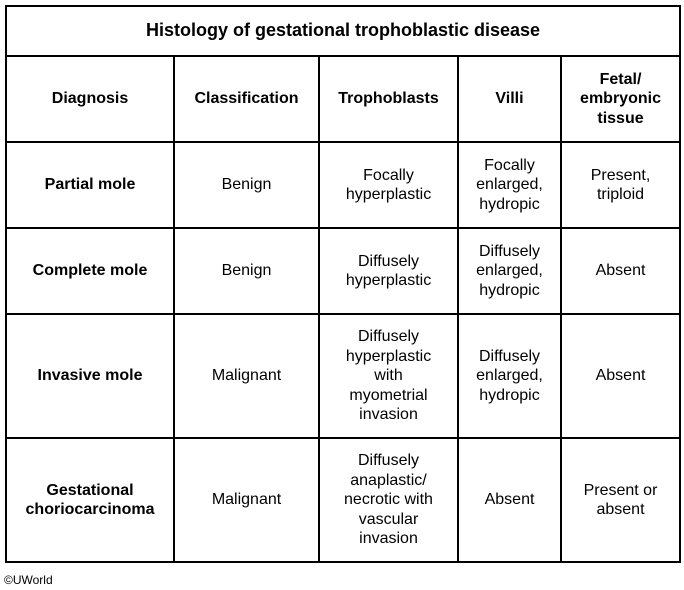  Describe the element at coordinates (620, 99) in the screenshot. I see `header-fetal-tissue: Fetal/ embryonic tissue` at that location.